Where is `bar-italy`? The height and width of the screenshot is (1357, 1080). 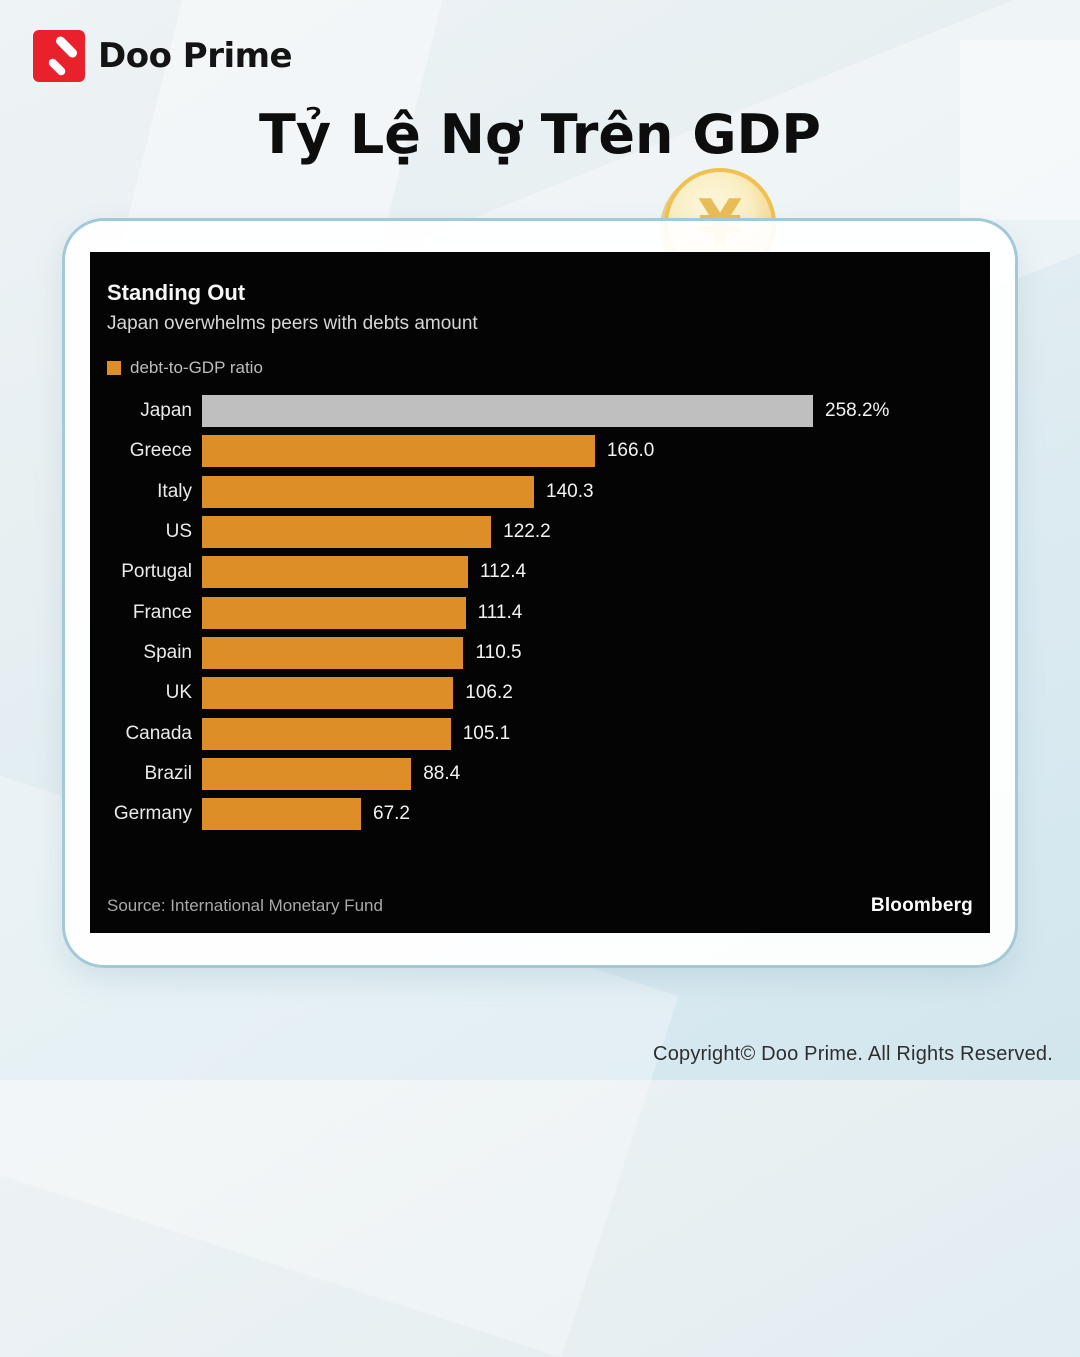
bar-italy is located at coordinates (368, 491).